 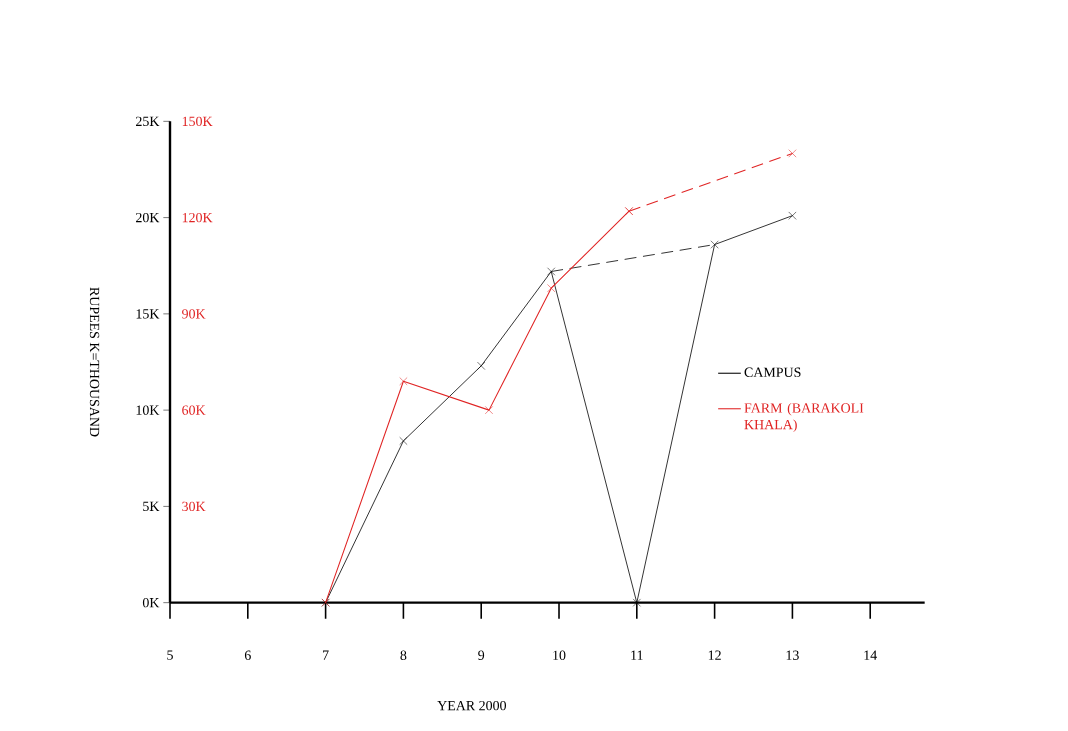 I want to click on y-tick-label: 10K, so click(x=148, y=410).